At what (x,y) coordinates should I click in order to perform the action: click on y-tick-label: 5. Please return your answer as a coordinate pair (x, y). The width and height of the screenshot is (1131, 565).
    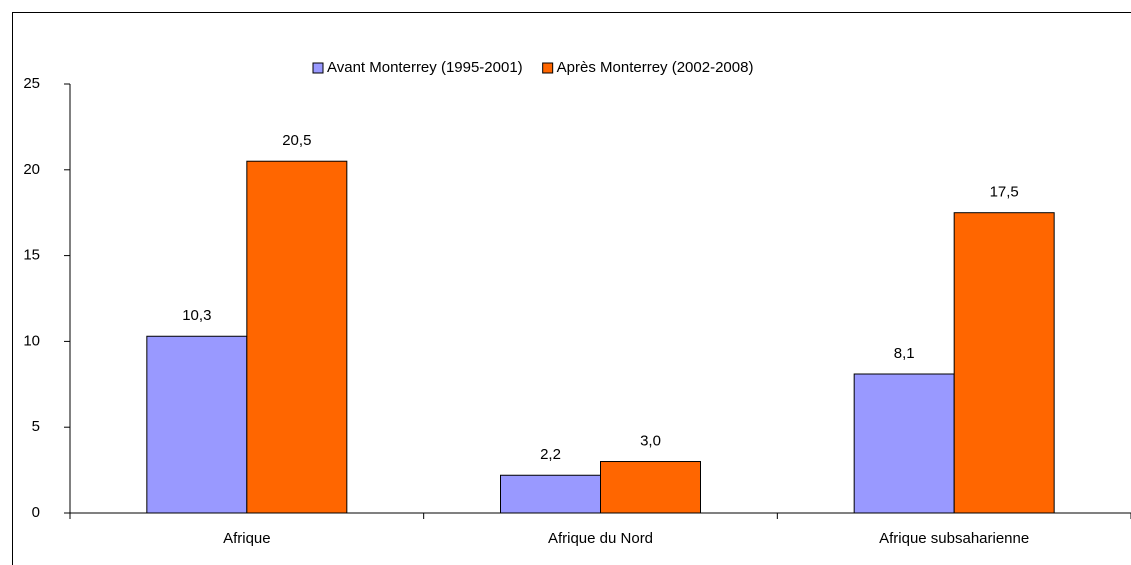
    Looking at the image, I should click on (36, 426).